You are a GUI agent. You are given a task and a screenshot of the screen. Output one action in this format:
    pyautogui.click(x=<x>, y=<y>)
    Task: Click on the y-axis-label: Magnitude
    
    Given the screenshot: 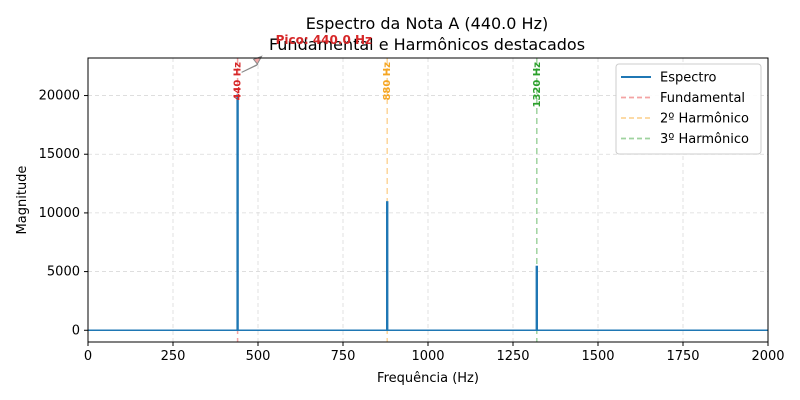 What is the action you would take?
    pyautogui.click(x=22, y=200)
    